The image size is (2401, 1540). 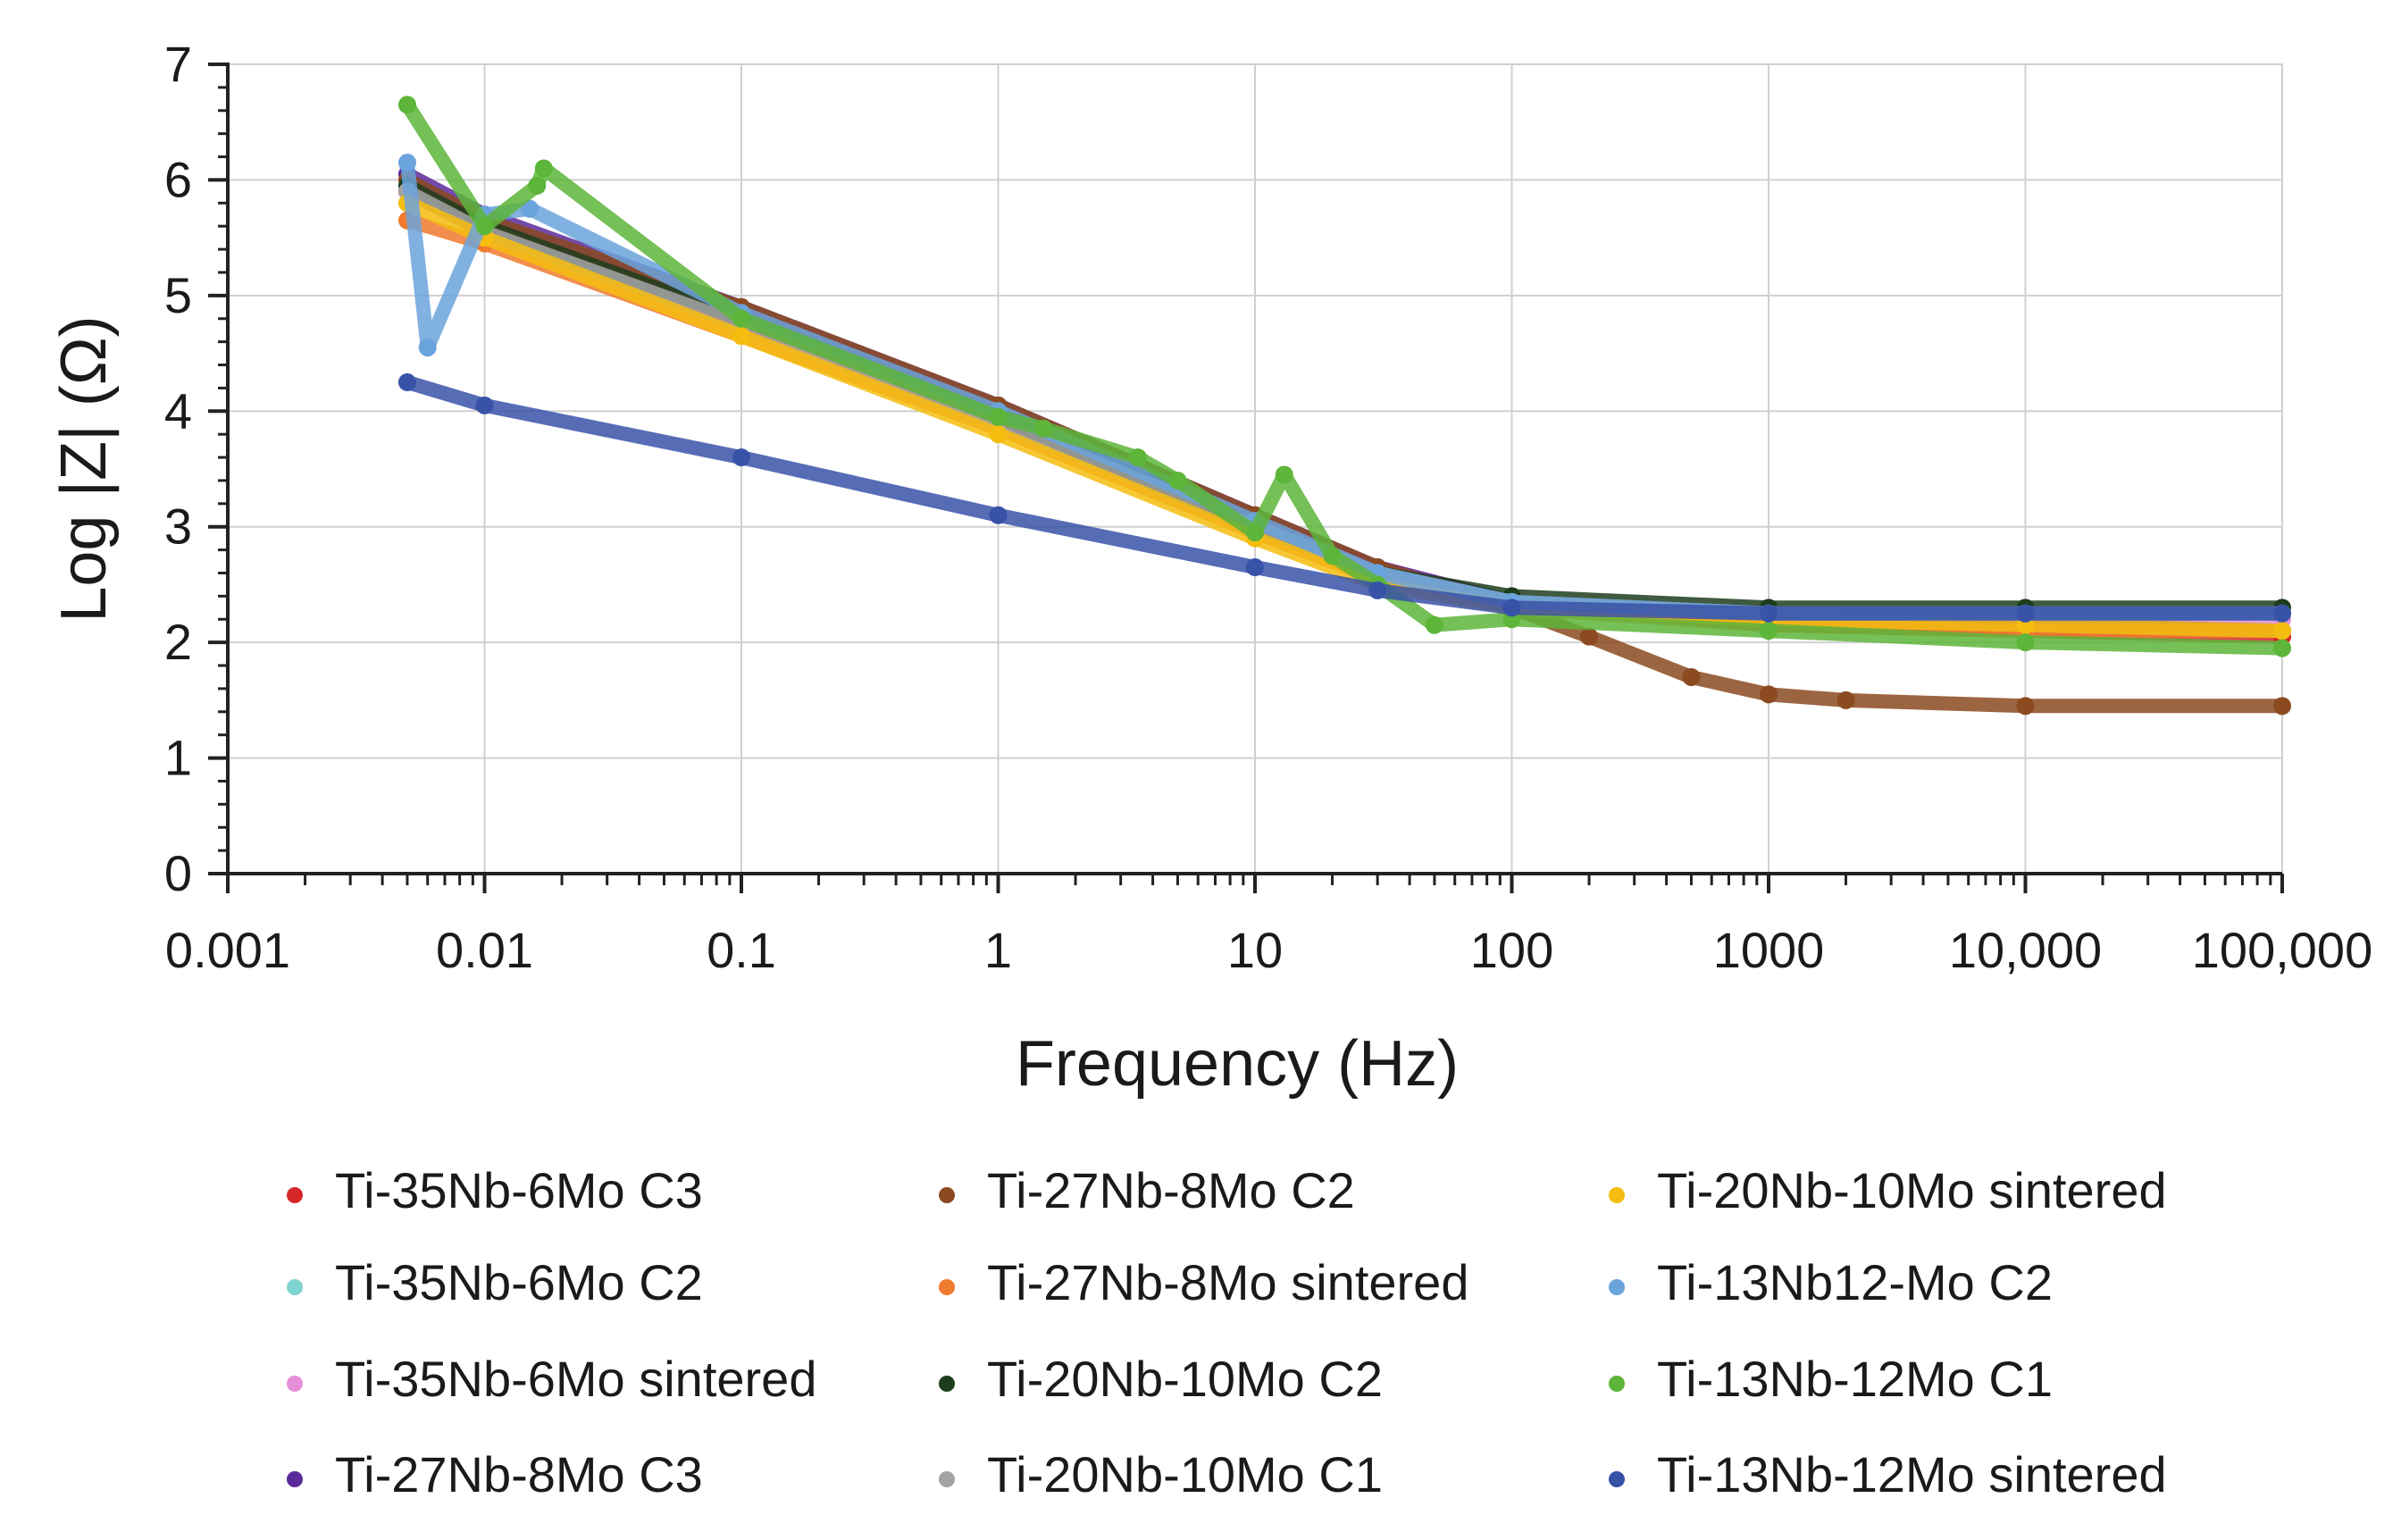 I want to click on legend-label: Ti-35Nb-6Mo sintered, so click(x=575, y=1379).